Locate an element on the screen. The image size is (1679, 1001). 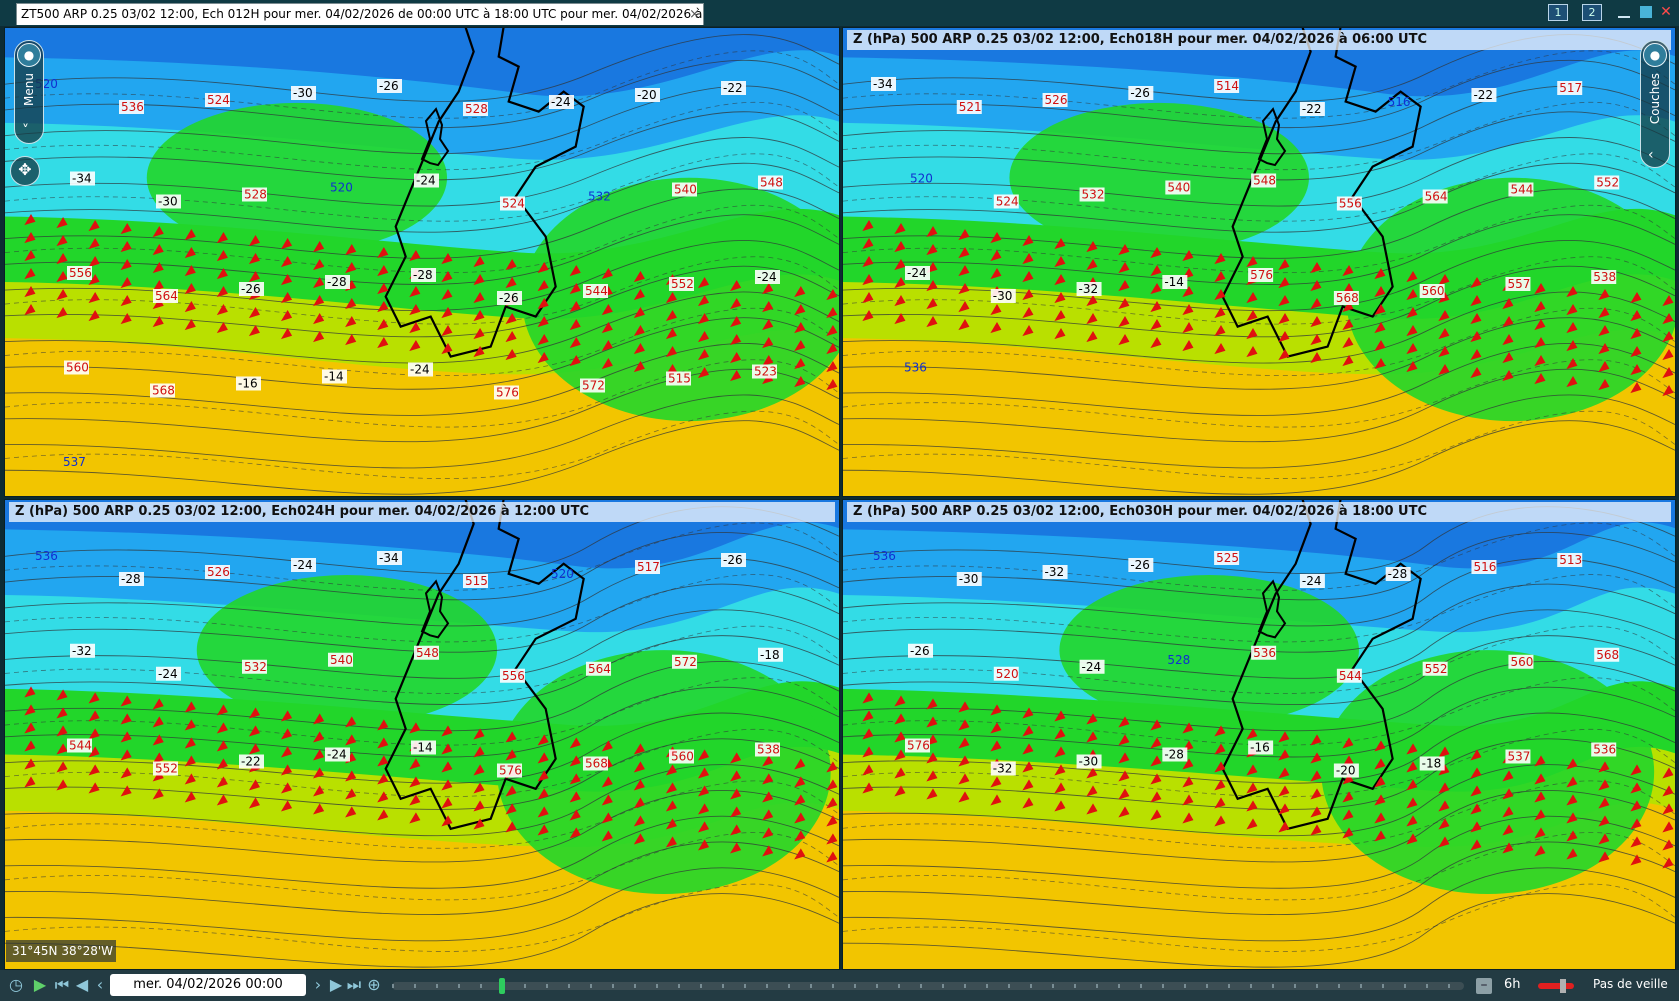
clock-icon: ◷ is located at coordinates (16, 984).